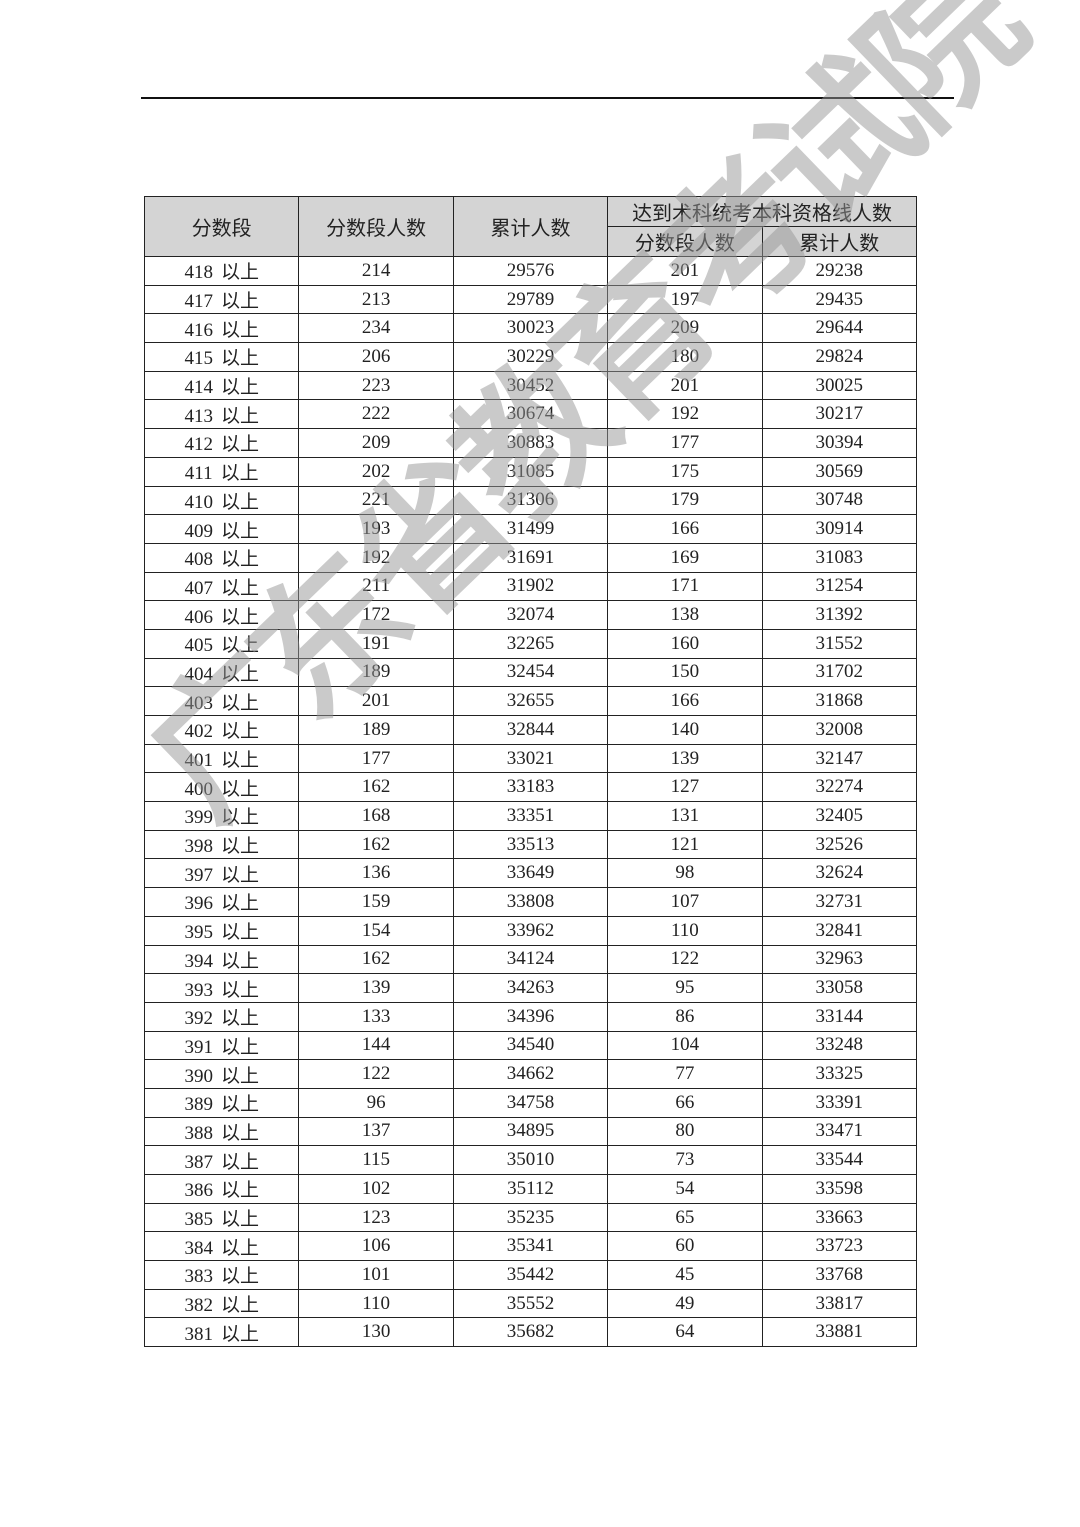 The height and width of the screenshot is (1527, 1080). I want to click on table-row: 397 以上 136 33649 98 32624, so click(530, 873).